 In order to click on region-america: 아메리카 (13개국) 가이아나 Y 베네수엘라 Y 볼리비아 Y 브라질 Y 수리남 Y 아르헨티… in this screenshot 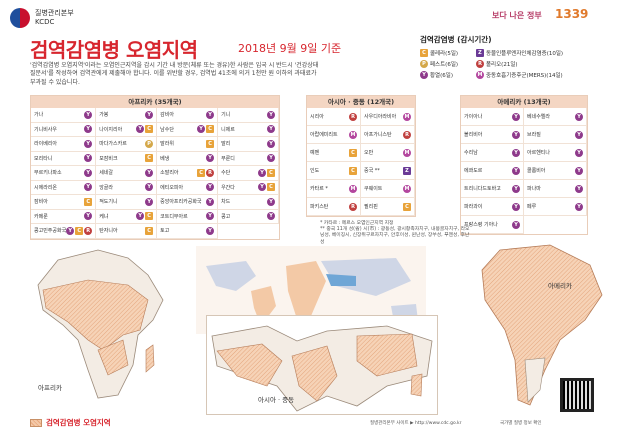, I will do `click(524, 165)`.